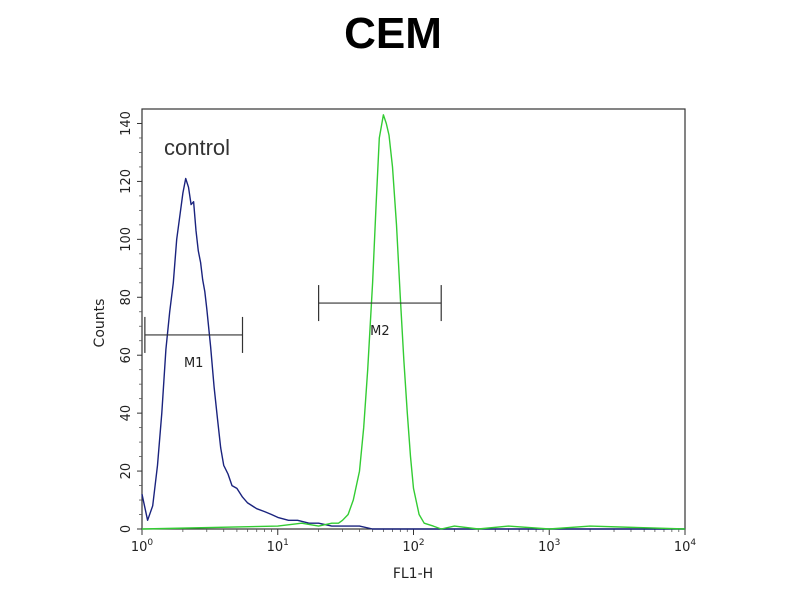 The width and height of the screenshot is (800, 600). What do you see at coordinates (130, 322) in the screenshot?
I see `y-axis: 0 20 40 60 80 100 120 140` at bounding box center [130, 322].